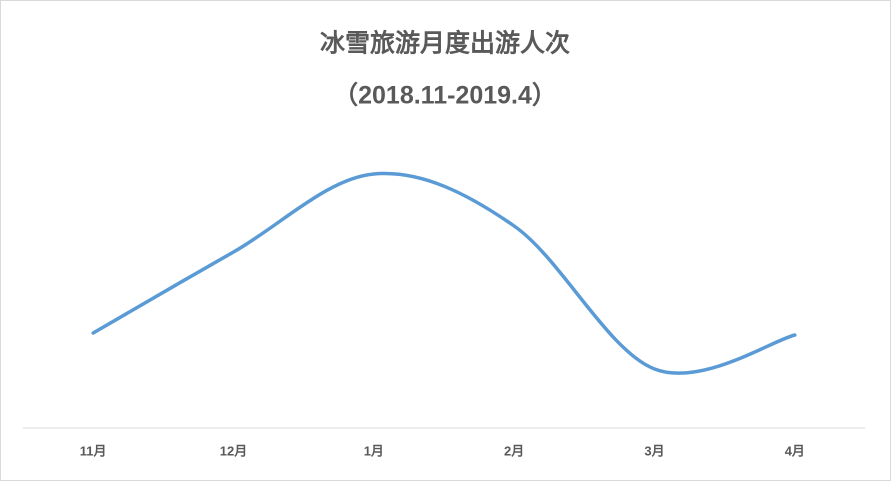 Image resolution: width=891 pixels, height=481 pixels. I want to click on x-tick-label: 11月, so click(93, 450).